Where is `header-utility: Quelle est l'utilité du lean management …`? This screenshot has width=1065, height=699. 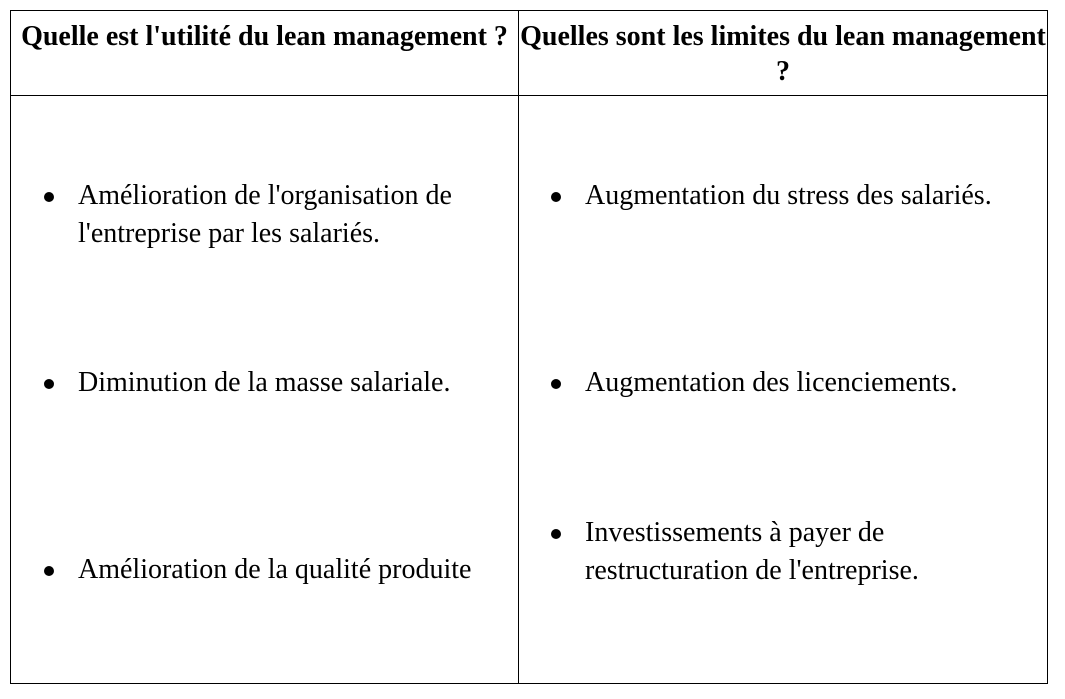 header-utility: Quelle est l'utilité du lean management … is located at coordinates (264, 36).